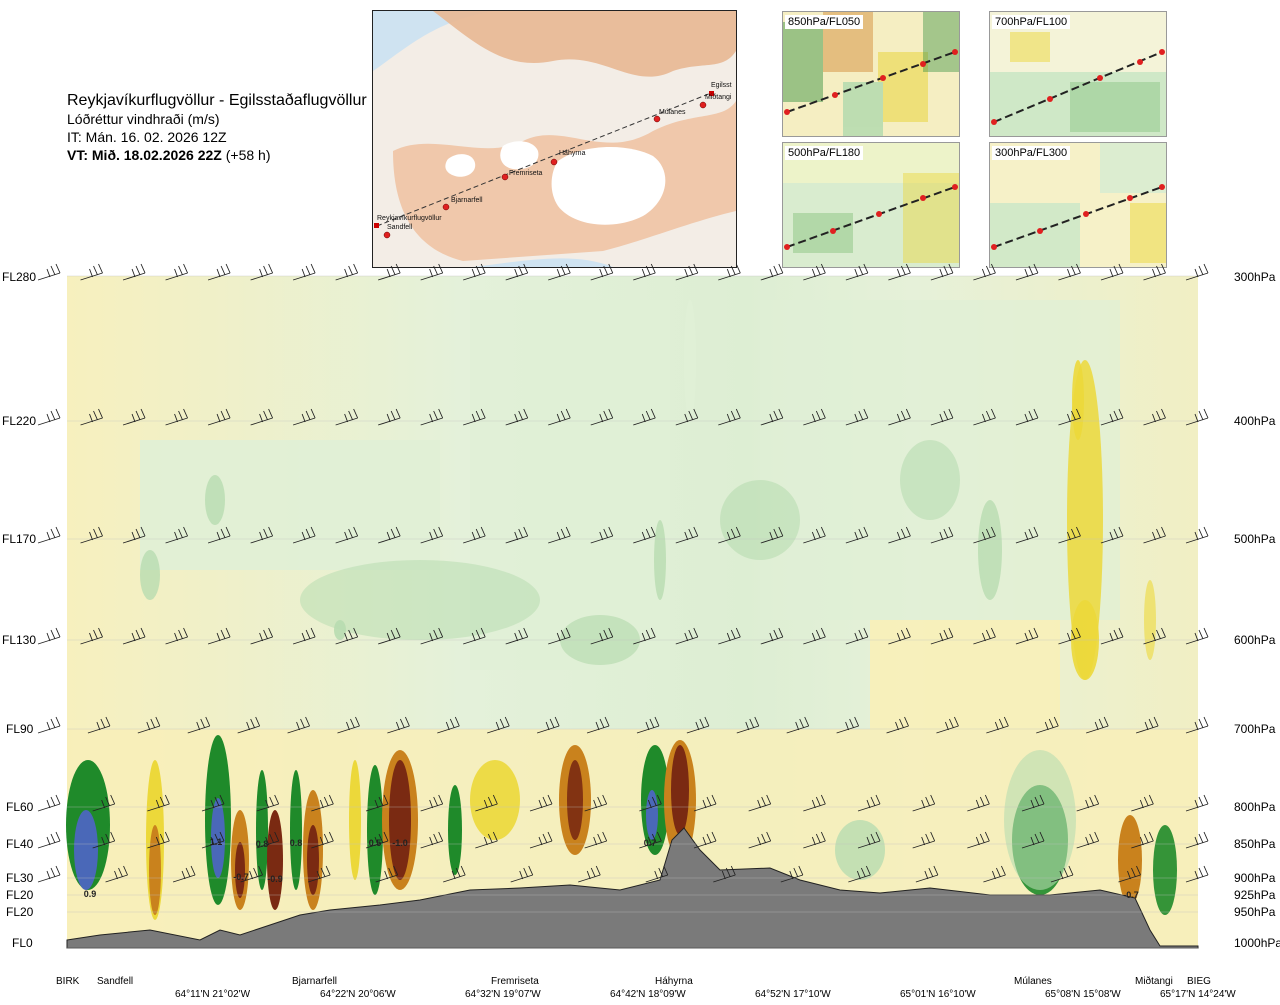  Describe the element at coordinates (20, 912) in the screenshot. I see `level-left-label: FL20` at that location.